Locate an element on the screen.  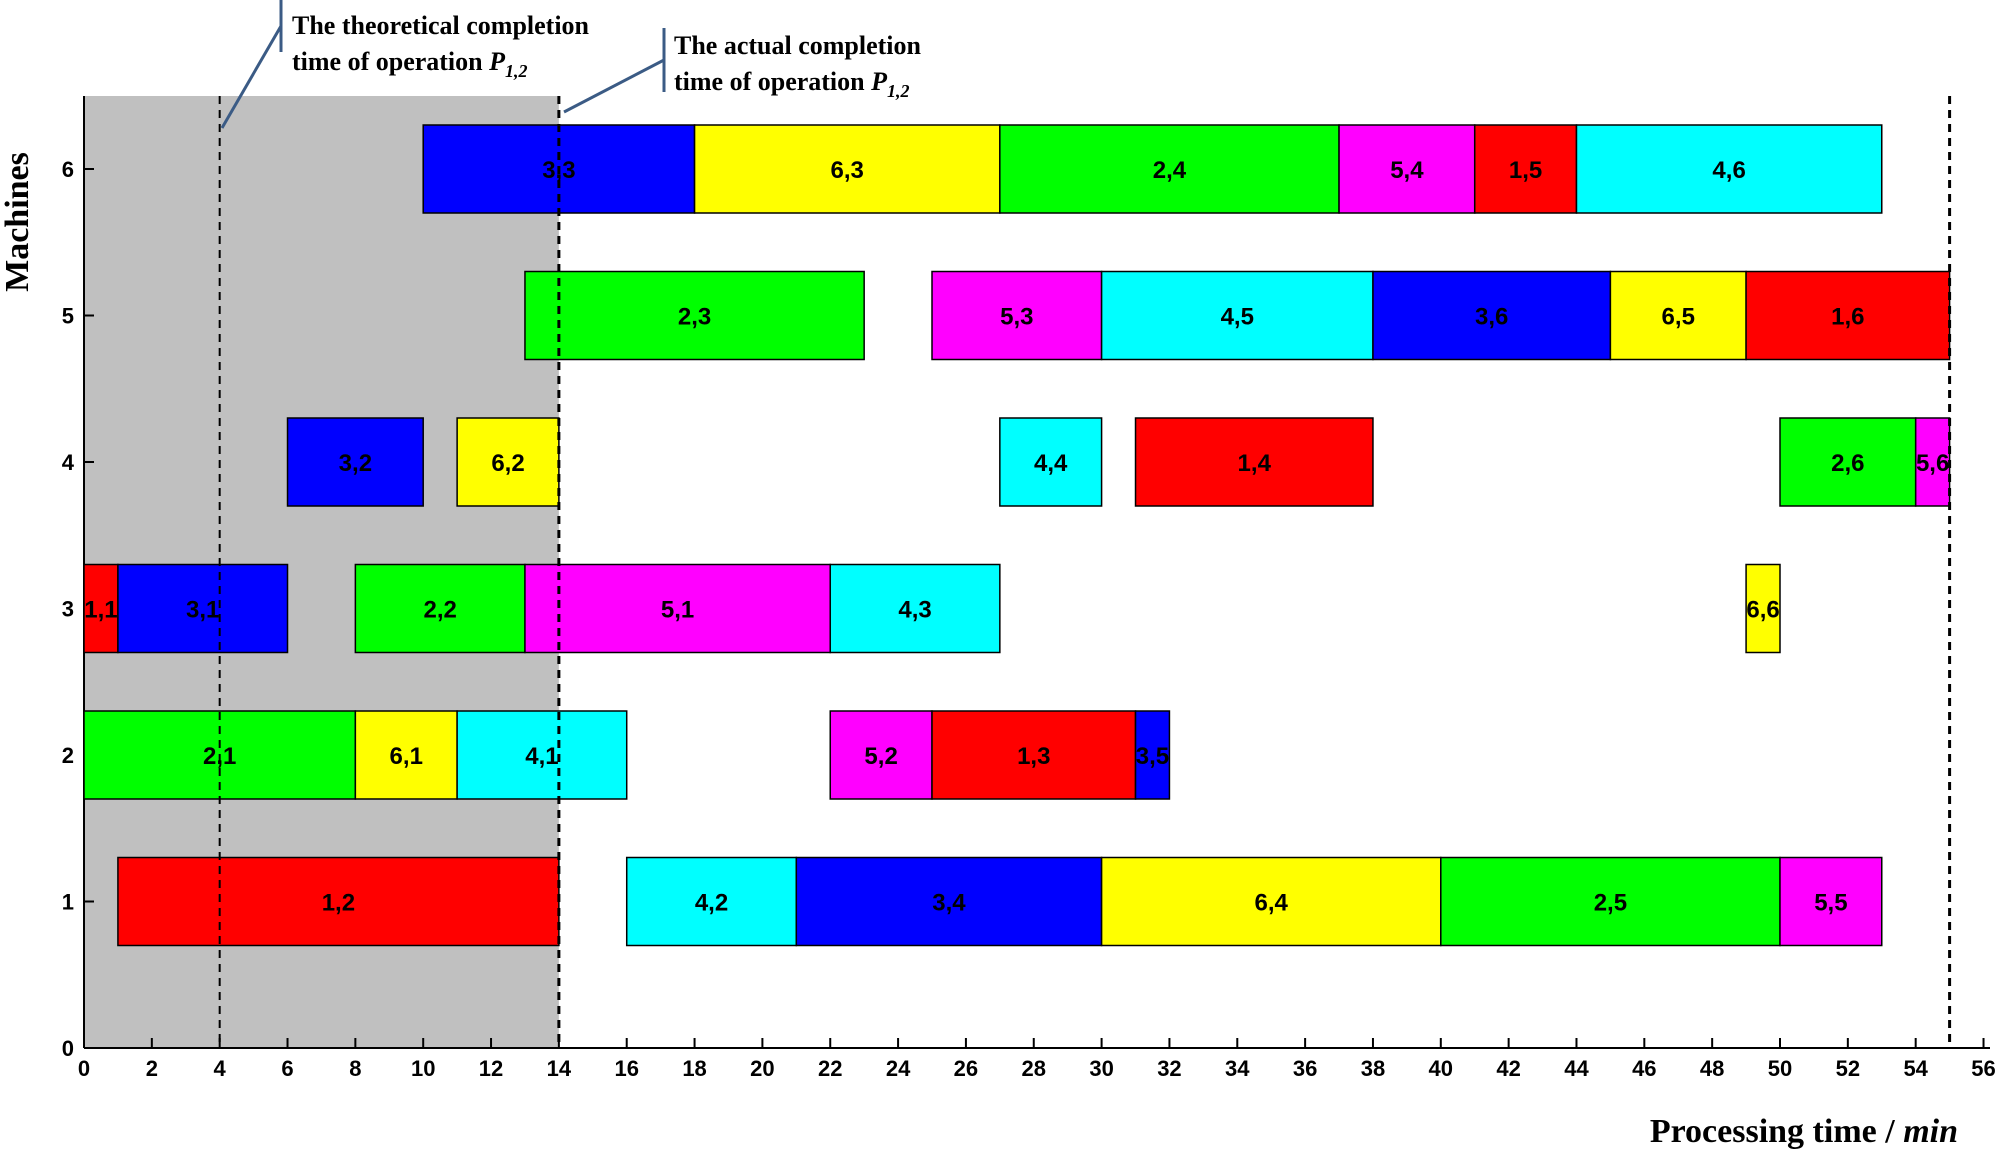
operation-label: 4,5 is located at coordinates (1237, 317).